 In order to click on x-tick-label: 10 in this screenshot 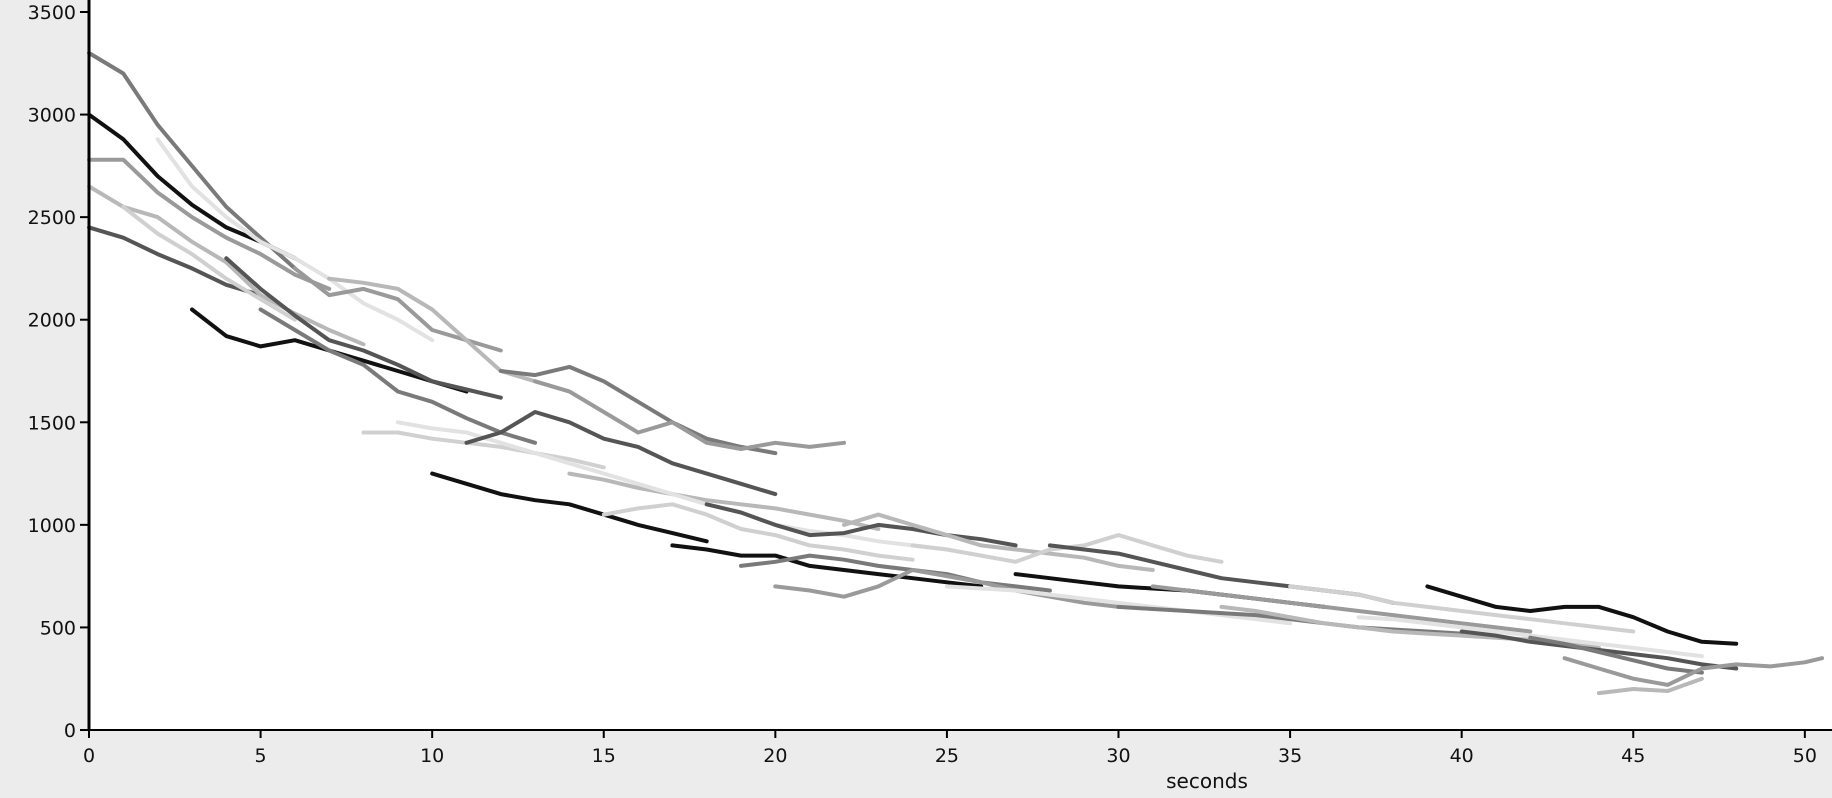, I will do `click(432, 756)`.